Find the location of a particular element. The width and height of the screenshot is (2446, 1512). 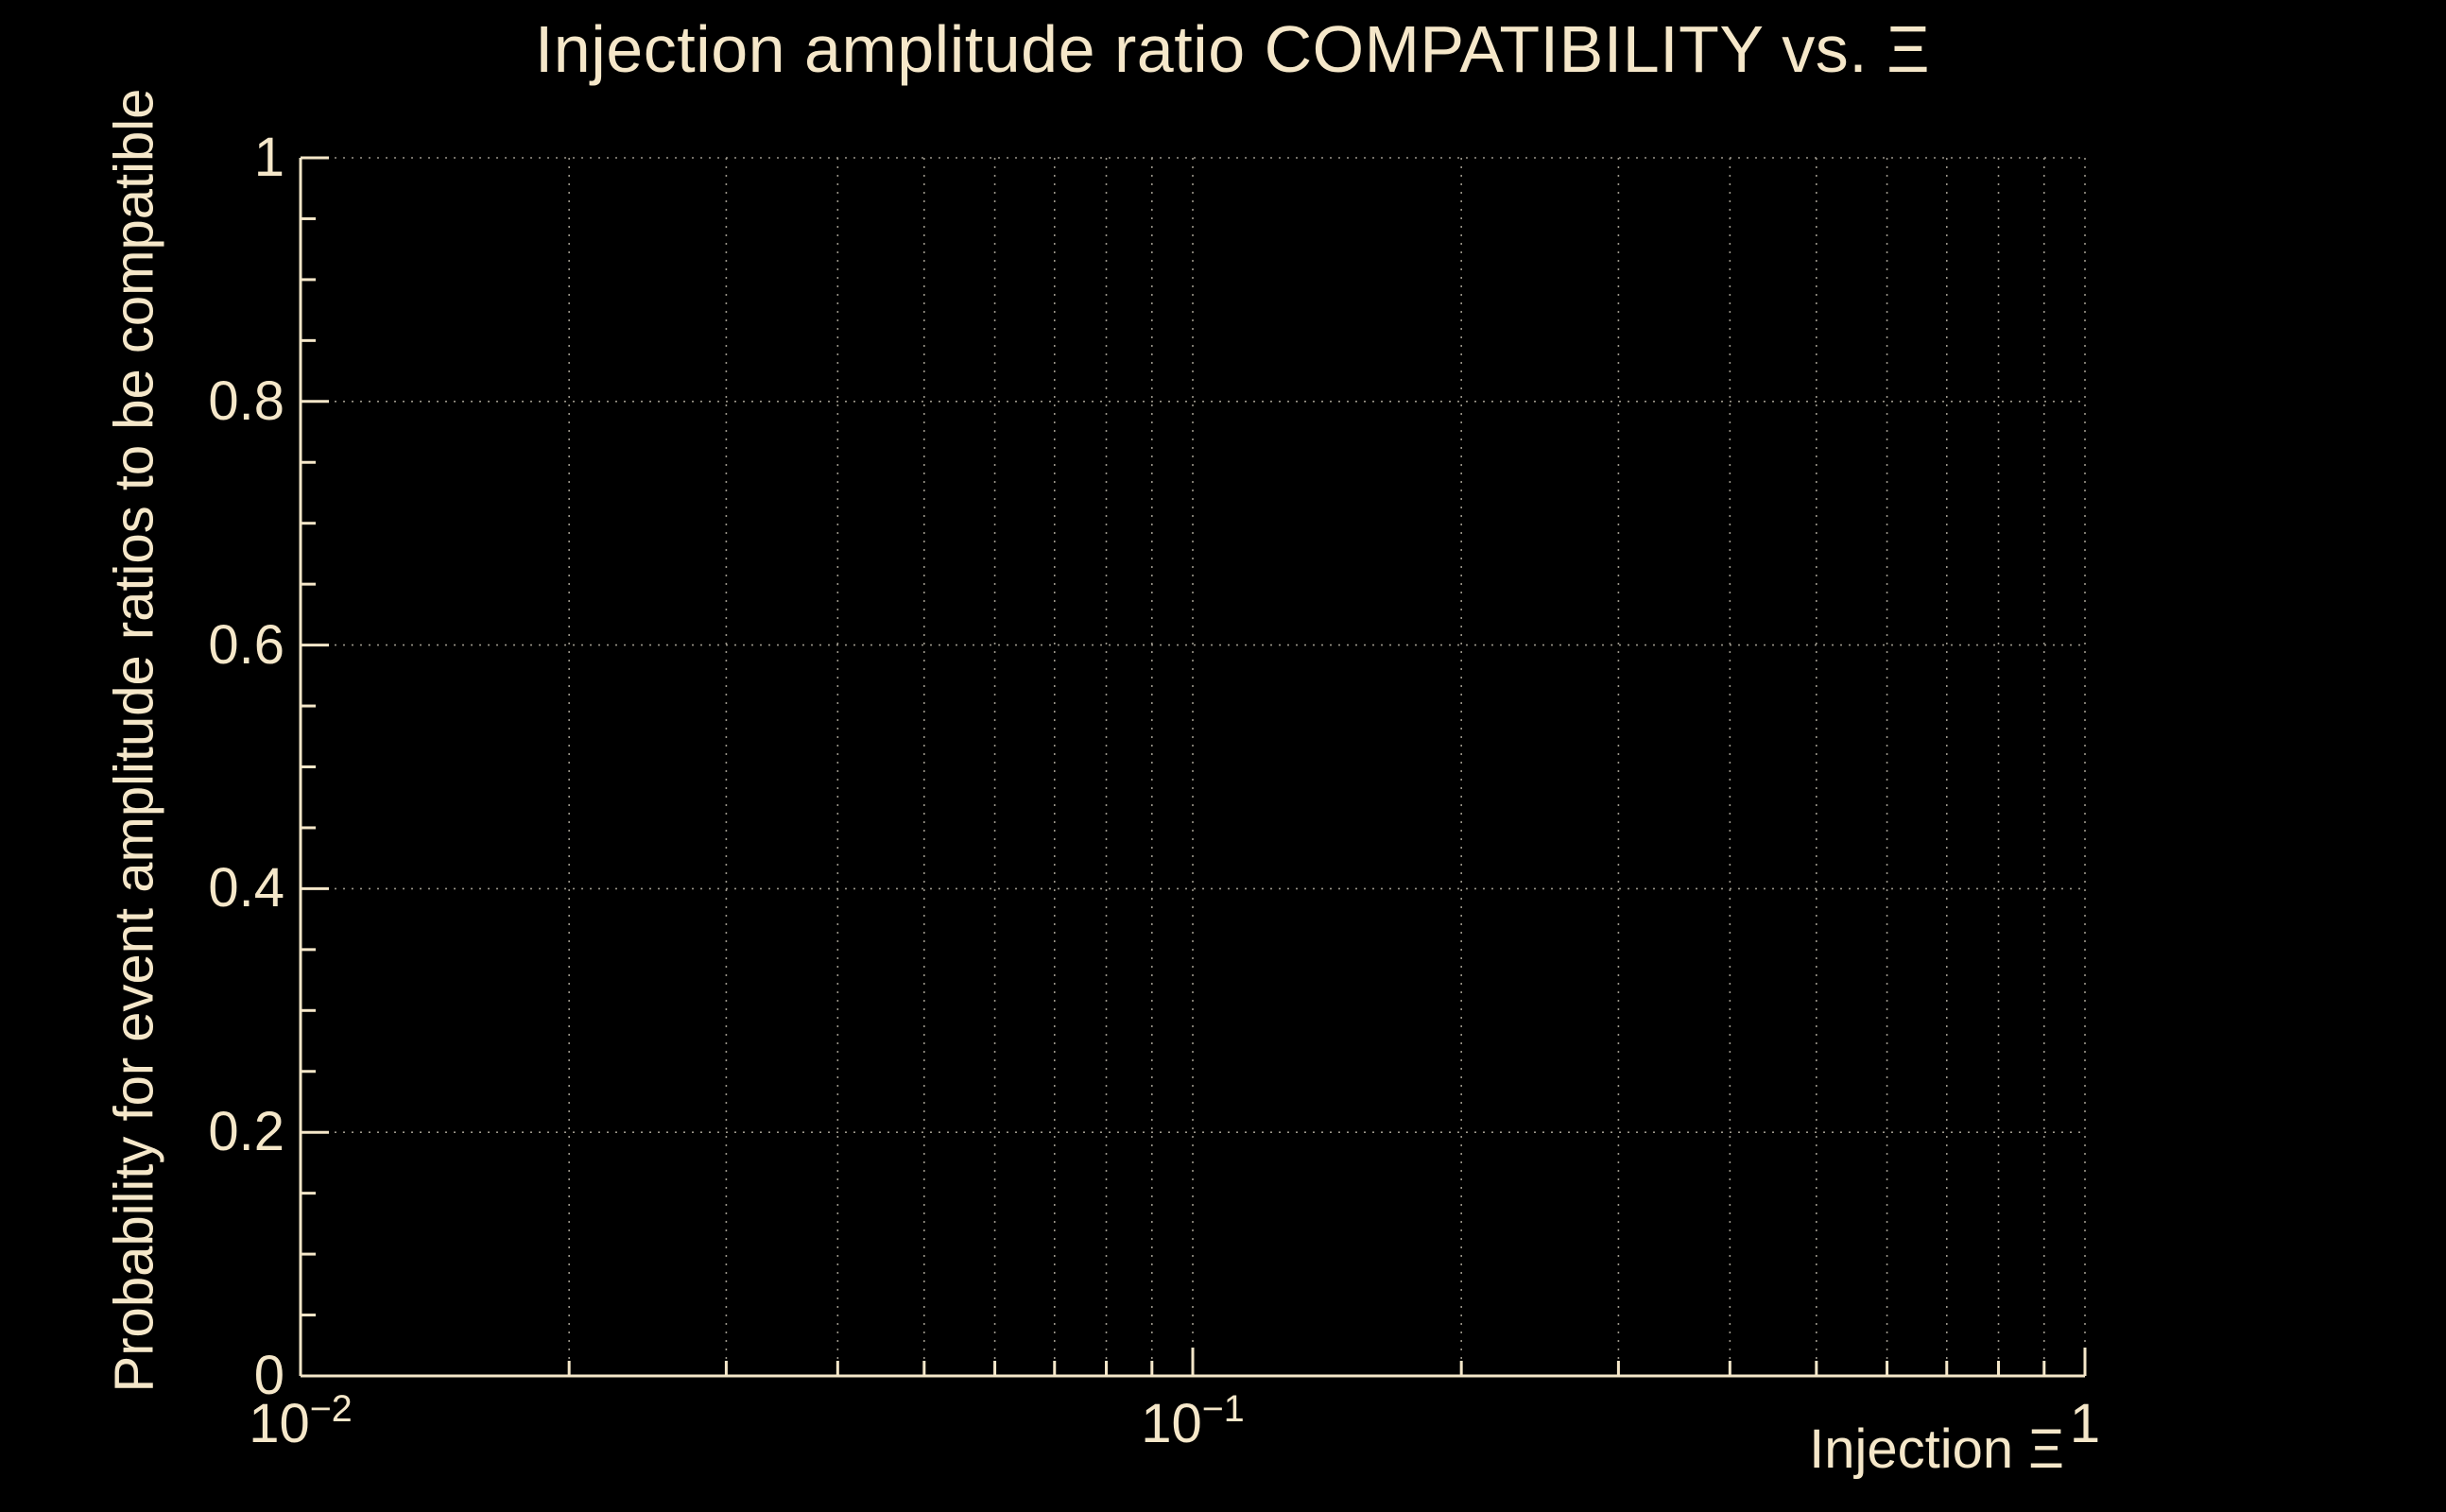

x-tick-exponent: −2 is located at coordinates (331, 1409).